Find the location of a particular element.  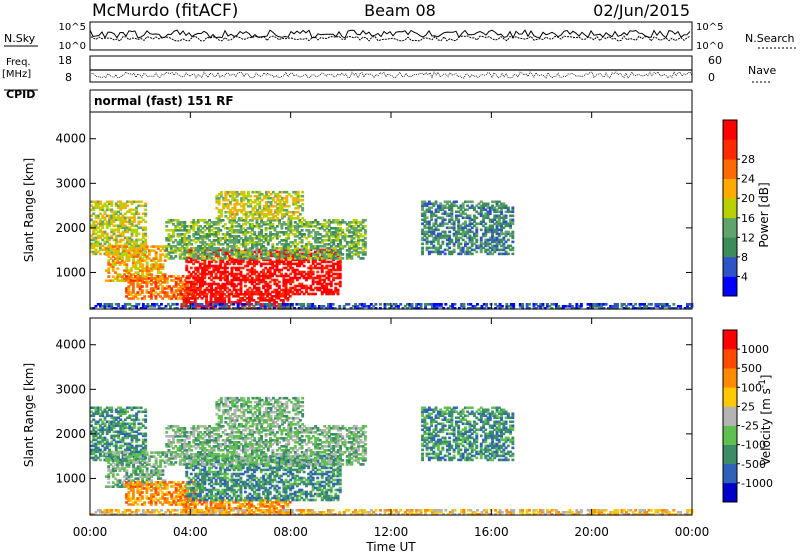

freq-label-1: Freq. is located at coordinates (18, 62).